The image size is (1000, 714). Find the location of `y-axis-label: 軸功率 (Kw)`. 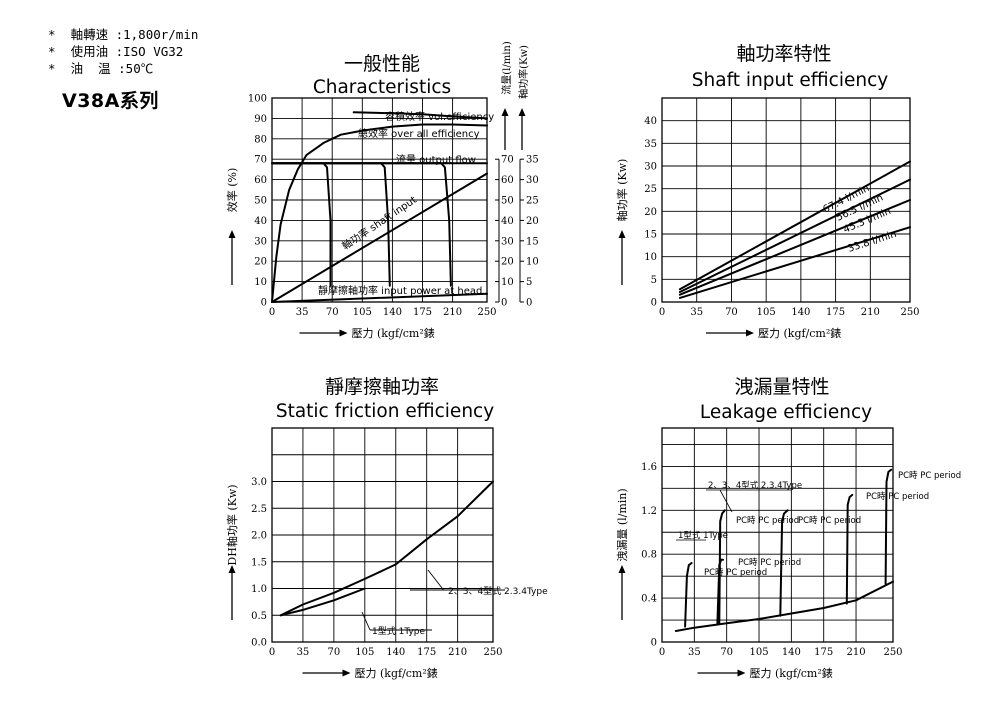

y-axis-label: 軸功率 (Kw) is located at coordinates (622, 190).